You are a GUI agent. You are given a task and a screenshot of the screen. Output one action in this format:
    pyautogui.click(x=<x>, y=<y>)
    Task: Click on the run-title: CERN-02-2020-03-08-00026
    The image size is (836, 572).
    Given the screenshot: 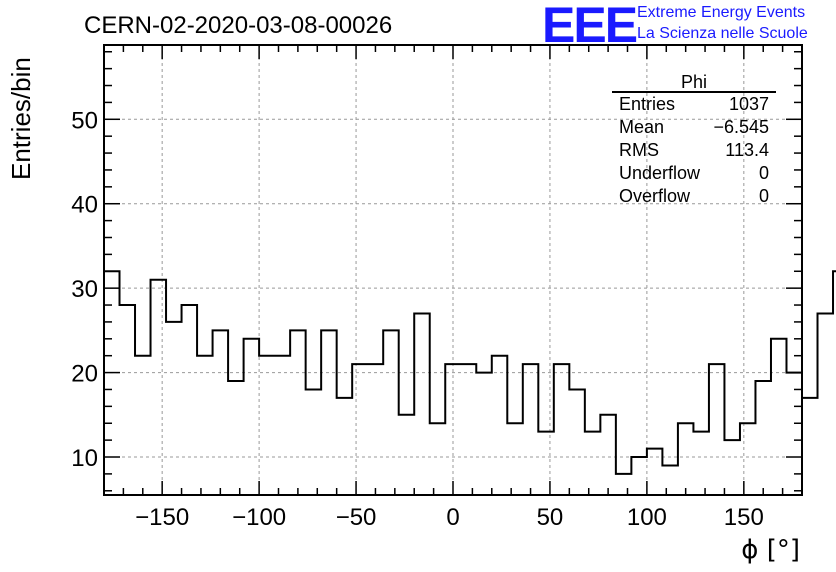 What is the action you would take?
    pyautogui.click(x=238, y=25)
    